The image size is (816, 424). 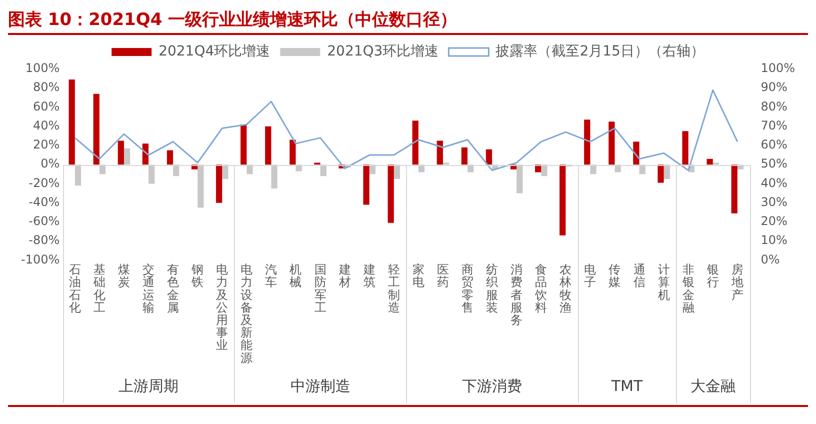 What do you see at coordinates (296, 276) in the screenshot?
I see `x-tick-label: 机械` at bounding box center [296, 276].